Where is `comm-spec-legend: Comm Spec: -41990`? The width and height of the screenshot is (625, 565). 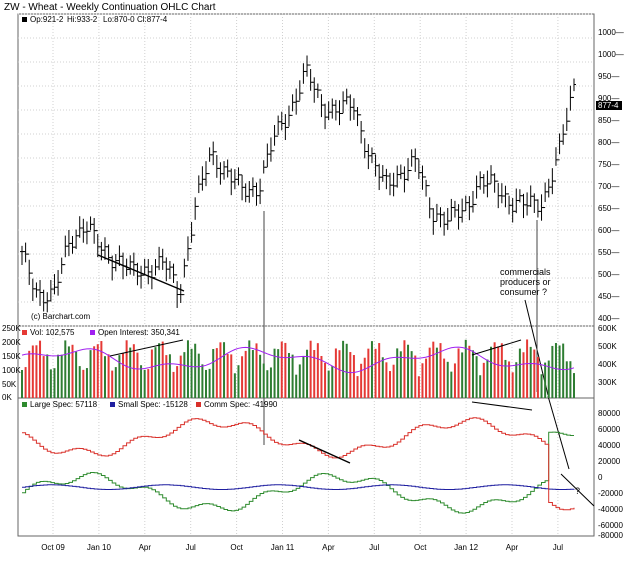 comm-spec-legend: Comm Spec: -41990 is located at coordinates (241, 404).